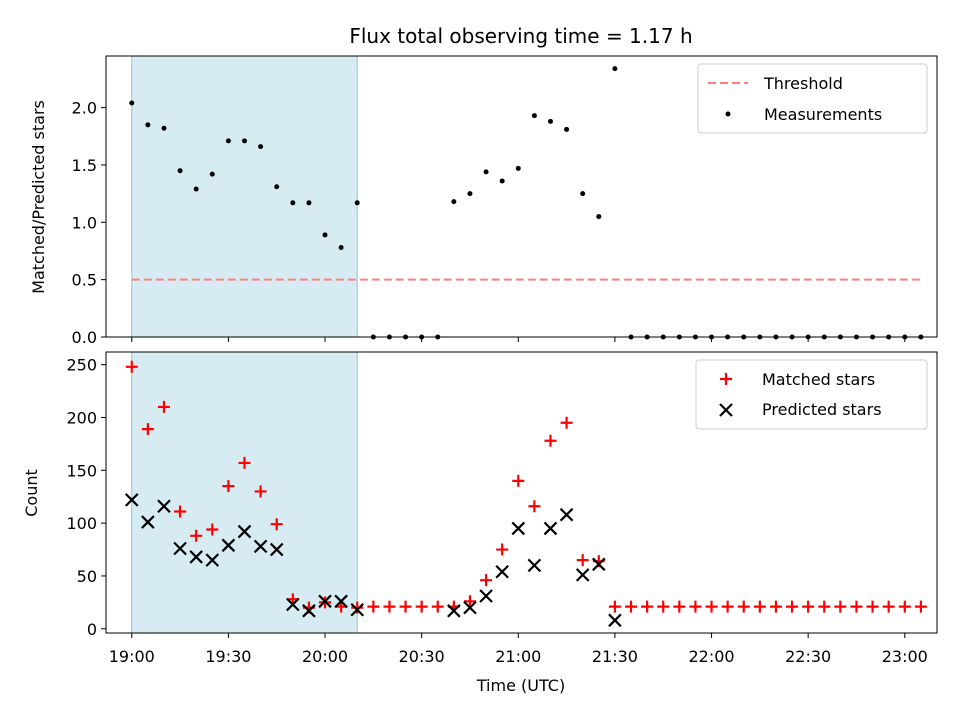 The image size is (960, 720). I want to click on x-tick-label: 21:00, so click(518, 656).